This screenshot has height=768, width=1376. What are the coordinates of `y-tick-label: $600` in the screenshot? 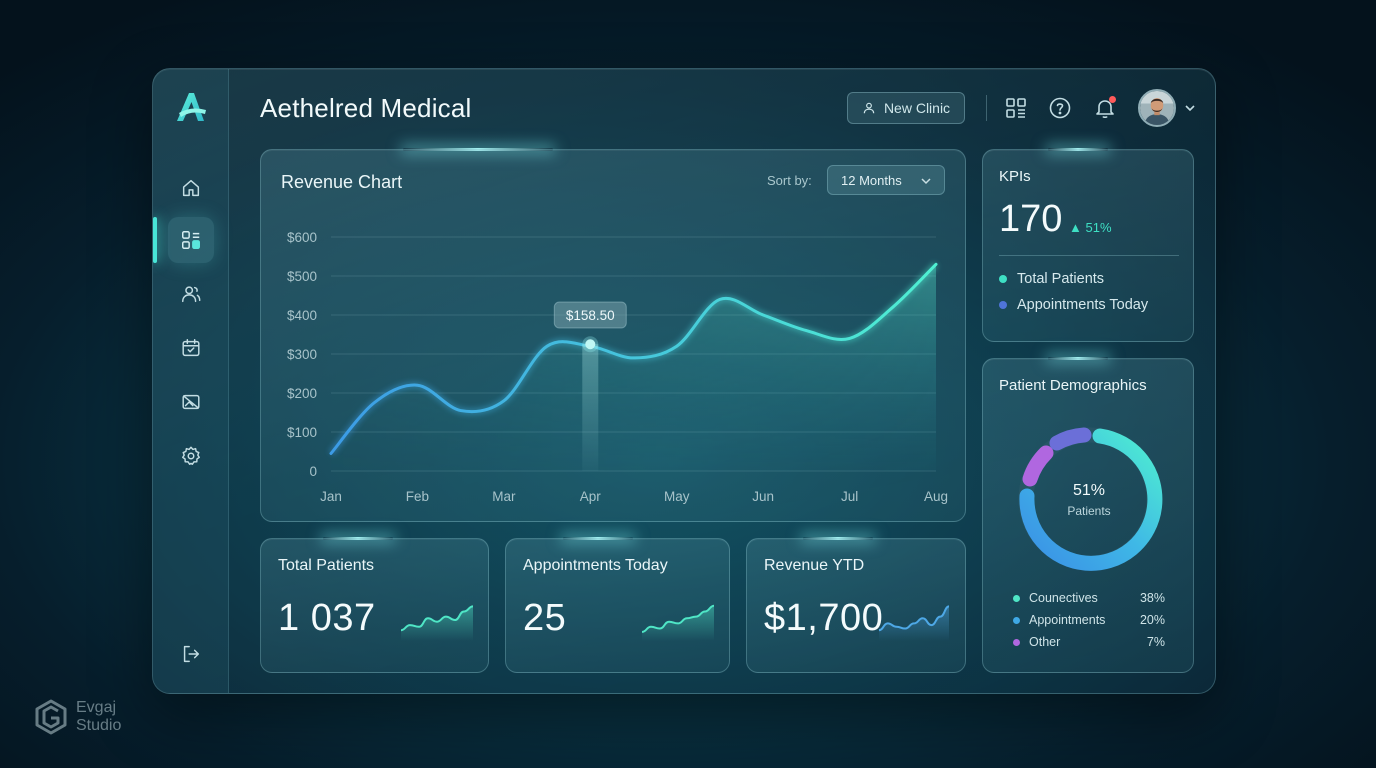 It's located at (302, 237).